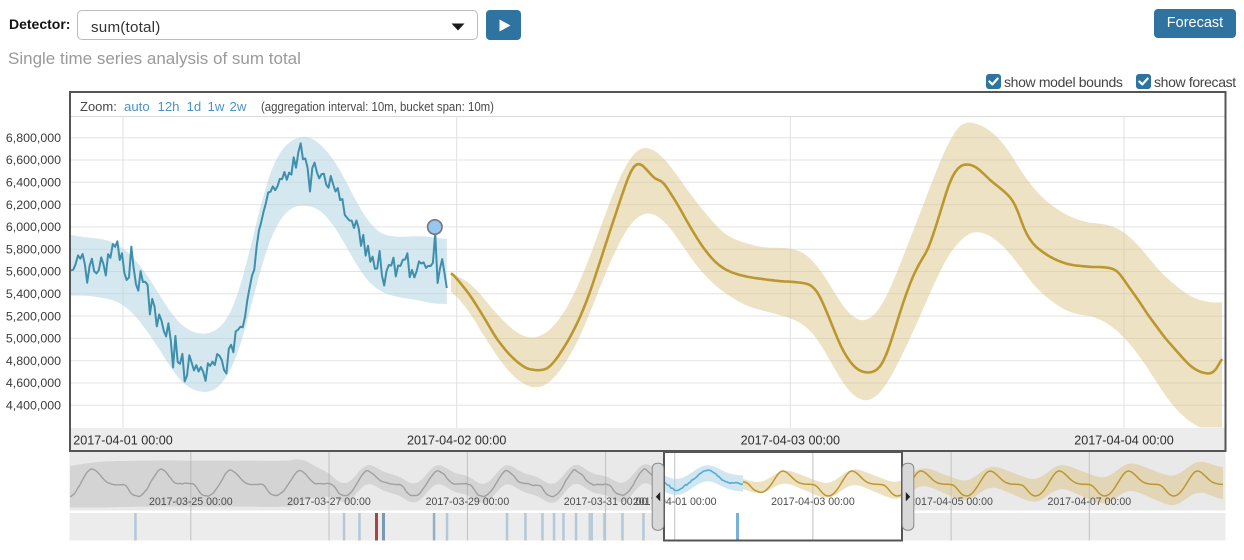 Image resolution: width=1244 pixels, height=560 pixels. I want to click on svg-text: 1w, so click(216, 106).